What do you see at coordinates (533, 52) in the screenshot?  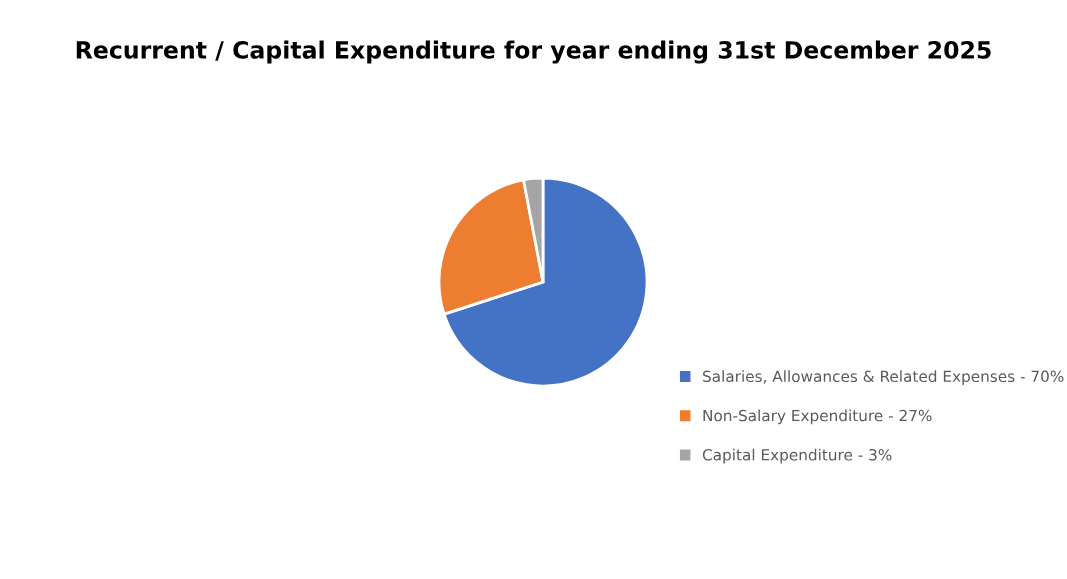 I see `chart-title: Recurrent / Capital Expenditure for year ending 31st December 2025` at bounding box center [533, 52].